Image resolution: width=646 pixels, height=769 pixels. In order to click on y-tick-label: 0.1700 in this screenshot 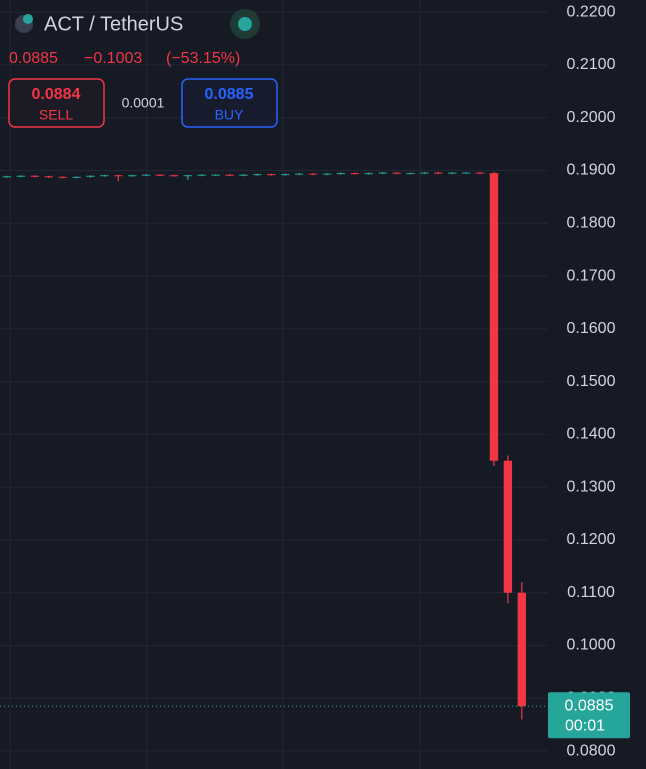, I will do `click(591, 275)`.